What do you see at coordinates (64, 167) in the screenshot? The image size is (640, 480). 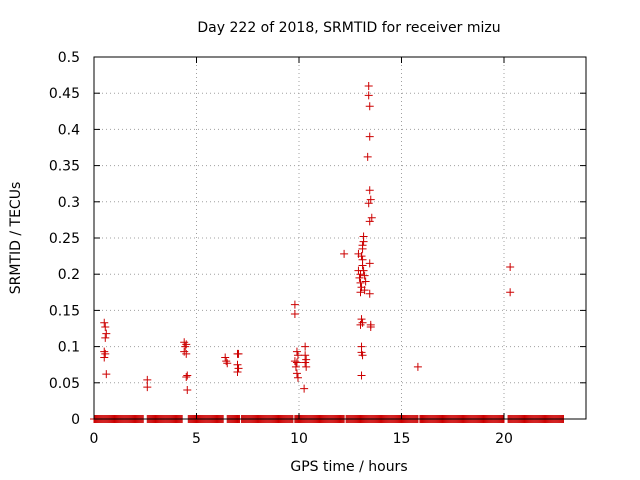 I see `y-tick-label: 0.35` at bounding box center [64, 167].